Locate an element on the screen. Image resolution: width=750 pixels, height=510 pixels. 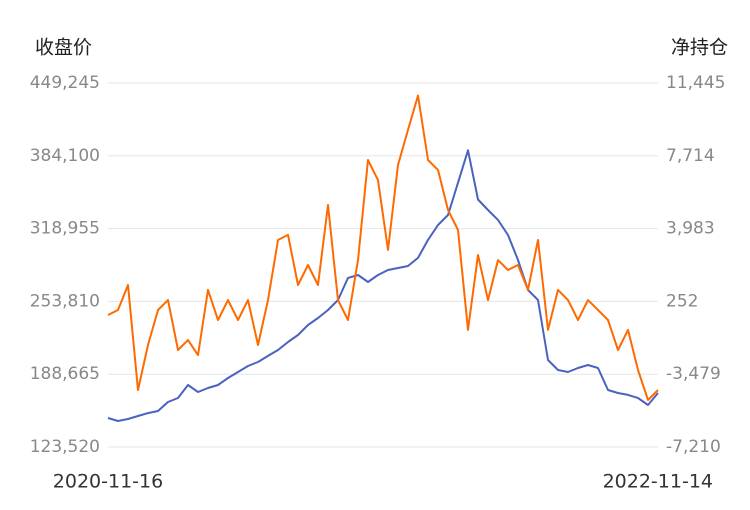
y2-tick-label: 11,445 is located at coordinates (695, 83).